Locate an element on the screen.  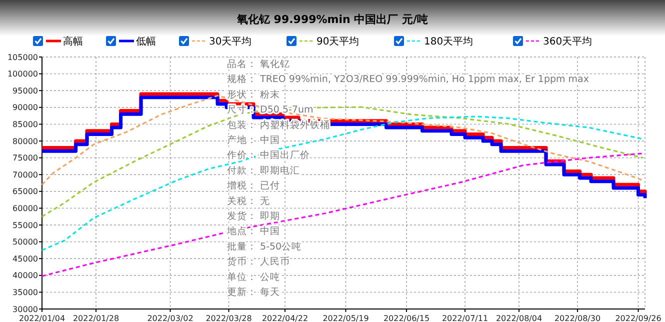
annotation: 更新： 每天 is located at coordinates (253, 292).